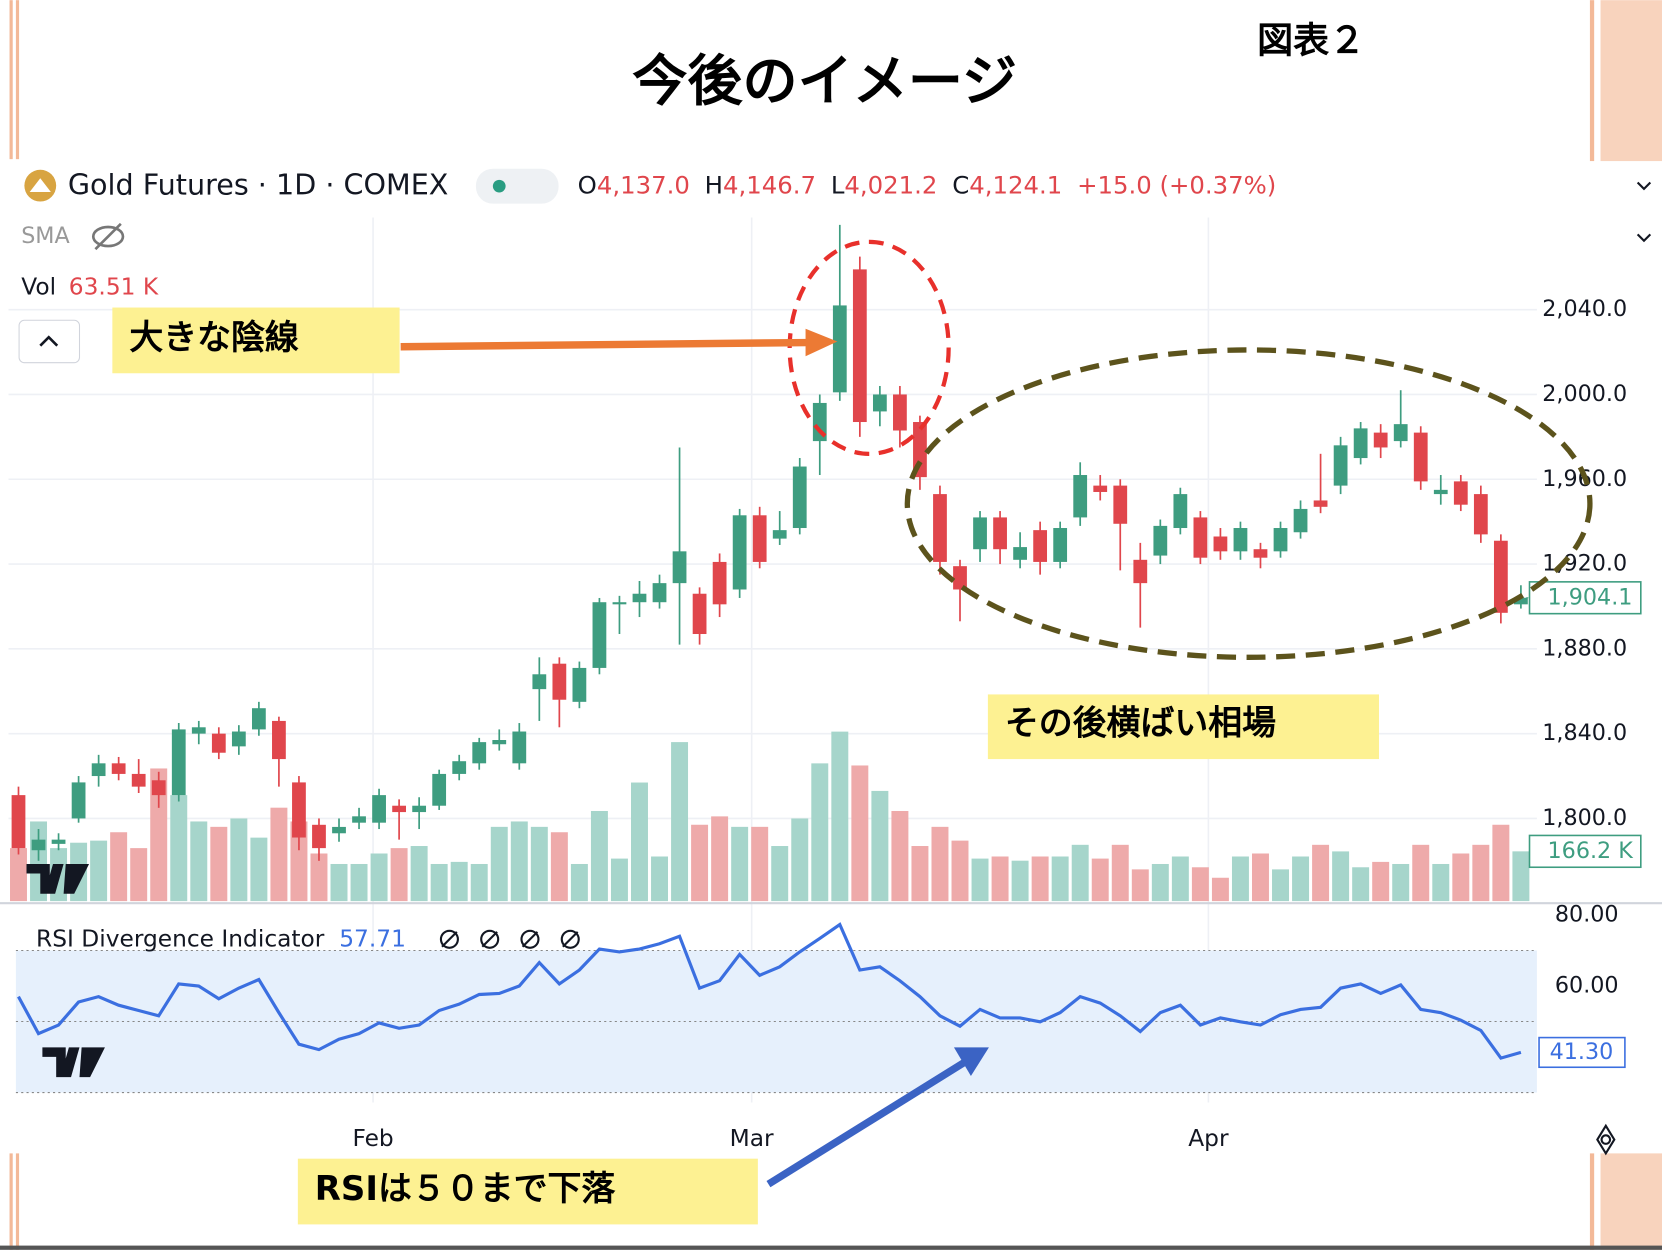 The image size is (1662, 1250). I want to click on volume-legend: Vol 63.51 K, so click(90, 286).